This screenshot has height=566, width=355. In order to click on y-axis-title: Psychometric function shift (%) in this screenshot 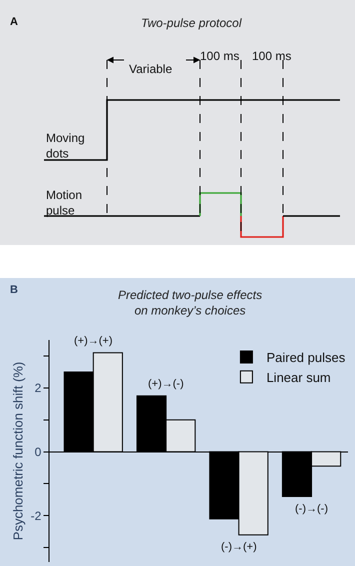, I will do `click(18, 451)`.